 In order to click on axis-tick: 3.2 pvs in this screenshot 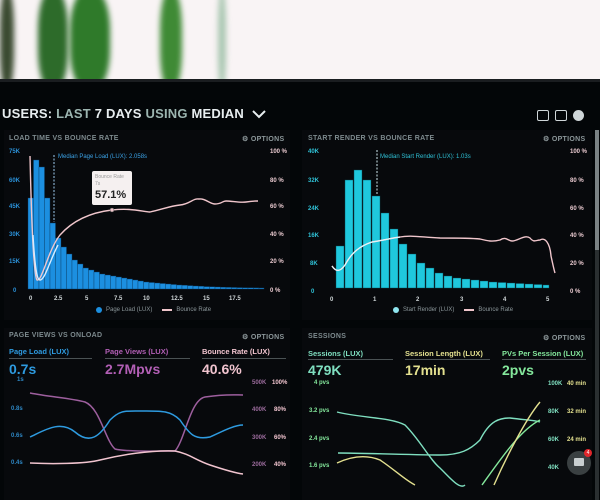, I will do `click(319, 411)`.